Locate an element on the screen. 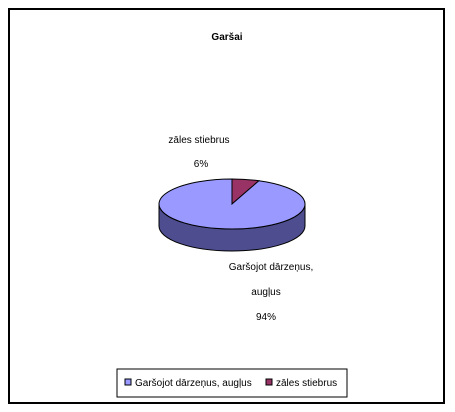 The height and width of the screenshot is (412, 455). chart-title: Garšai is located at coordinates (226, 37).